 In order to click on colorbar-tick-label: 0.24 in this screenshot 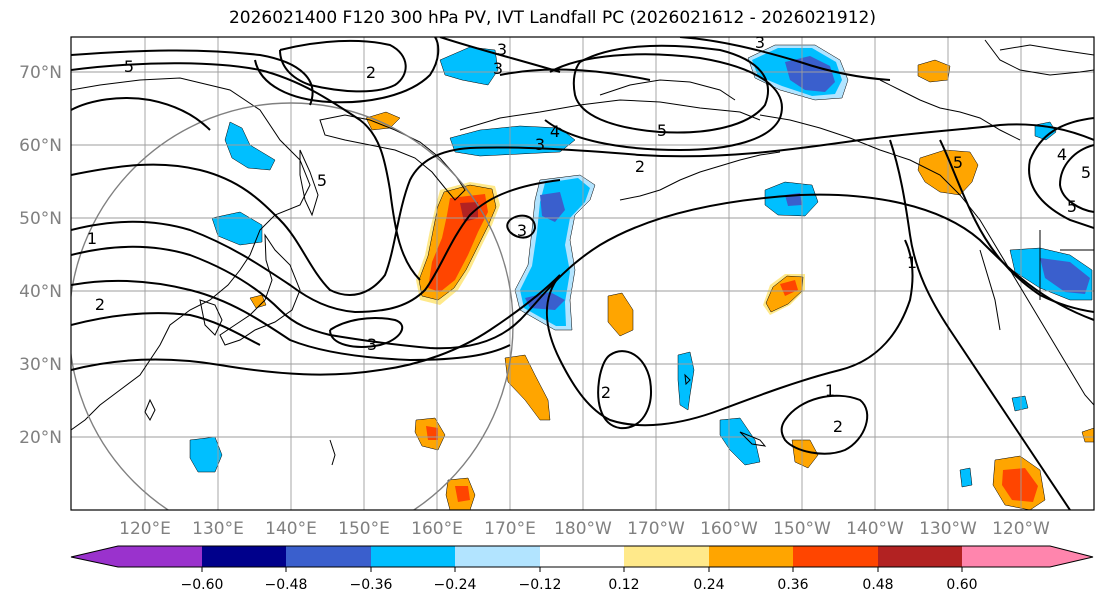, I will do `click(708, 585)`.